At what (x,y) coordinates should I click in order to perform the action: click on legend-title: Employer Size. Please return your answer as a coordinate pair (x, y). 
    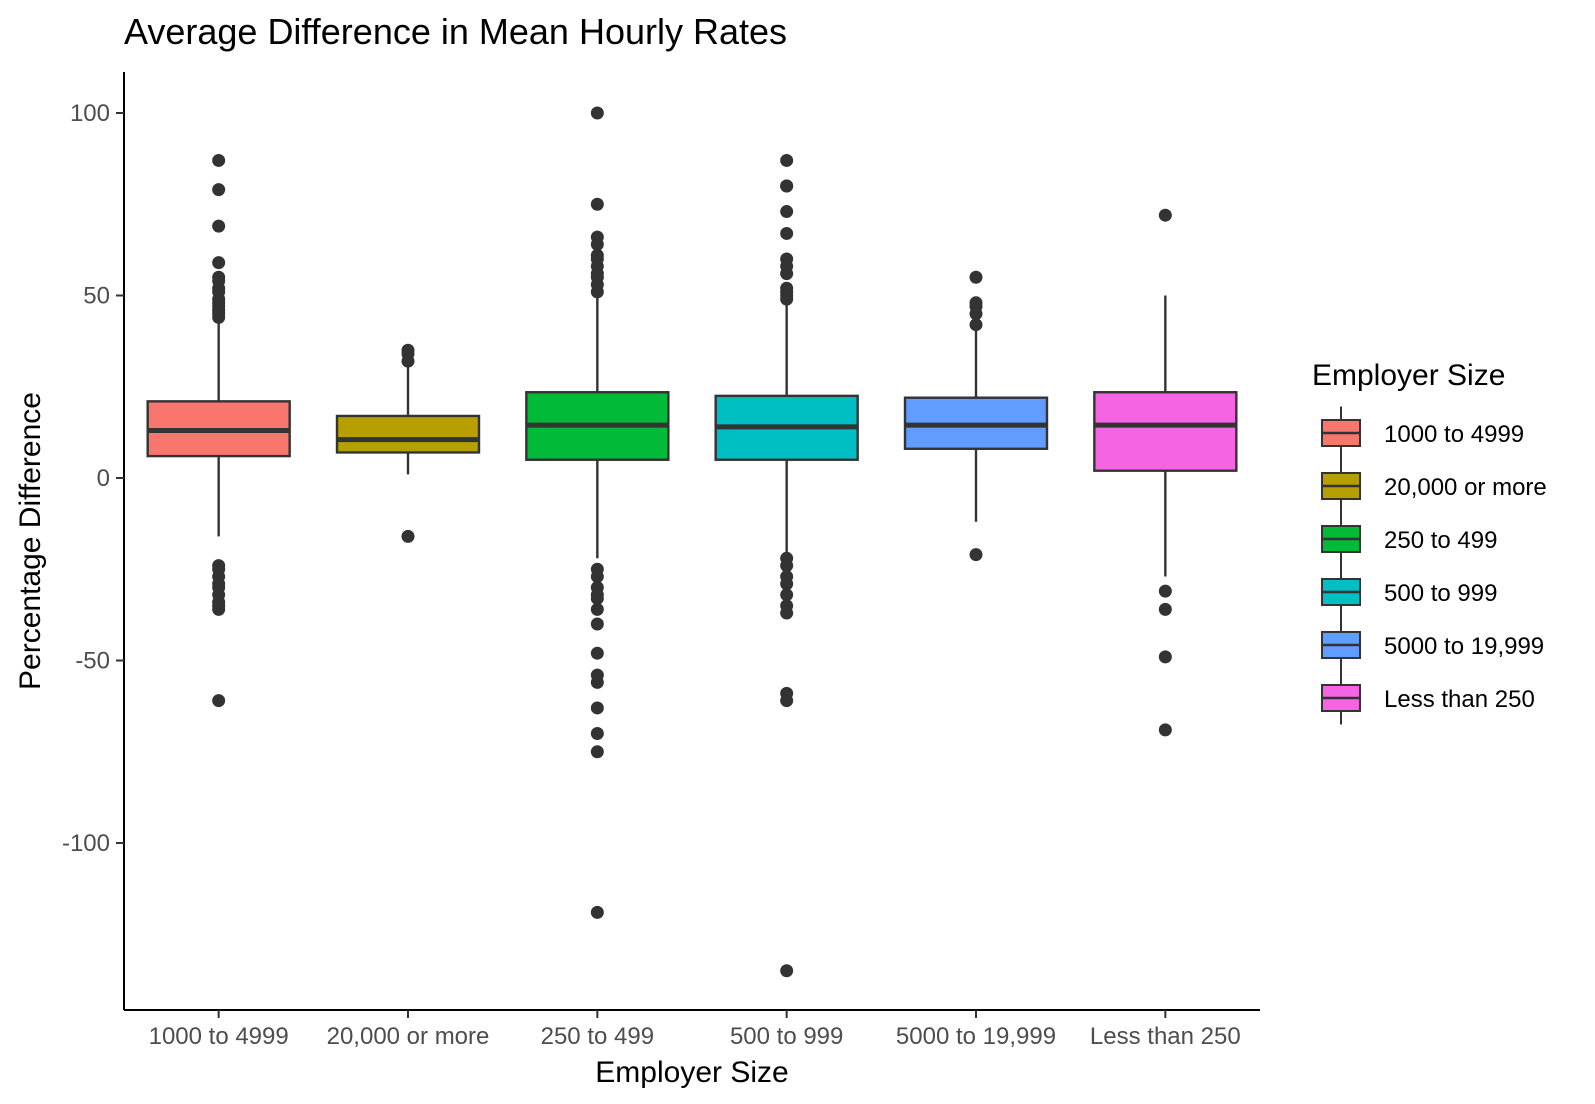
    Looking at the image, I should click on (1408, 375).